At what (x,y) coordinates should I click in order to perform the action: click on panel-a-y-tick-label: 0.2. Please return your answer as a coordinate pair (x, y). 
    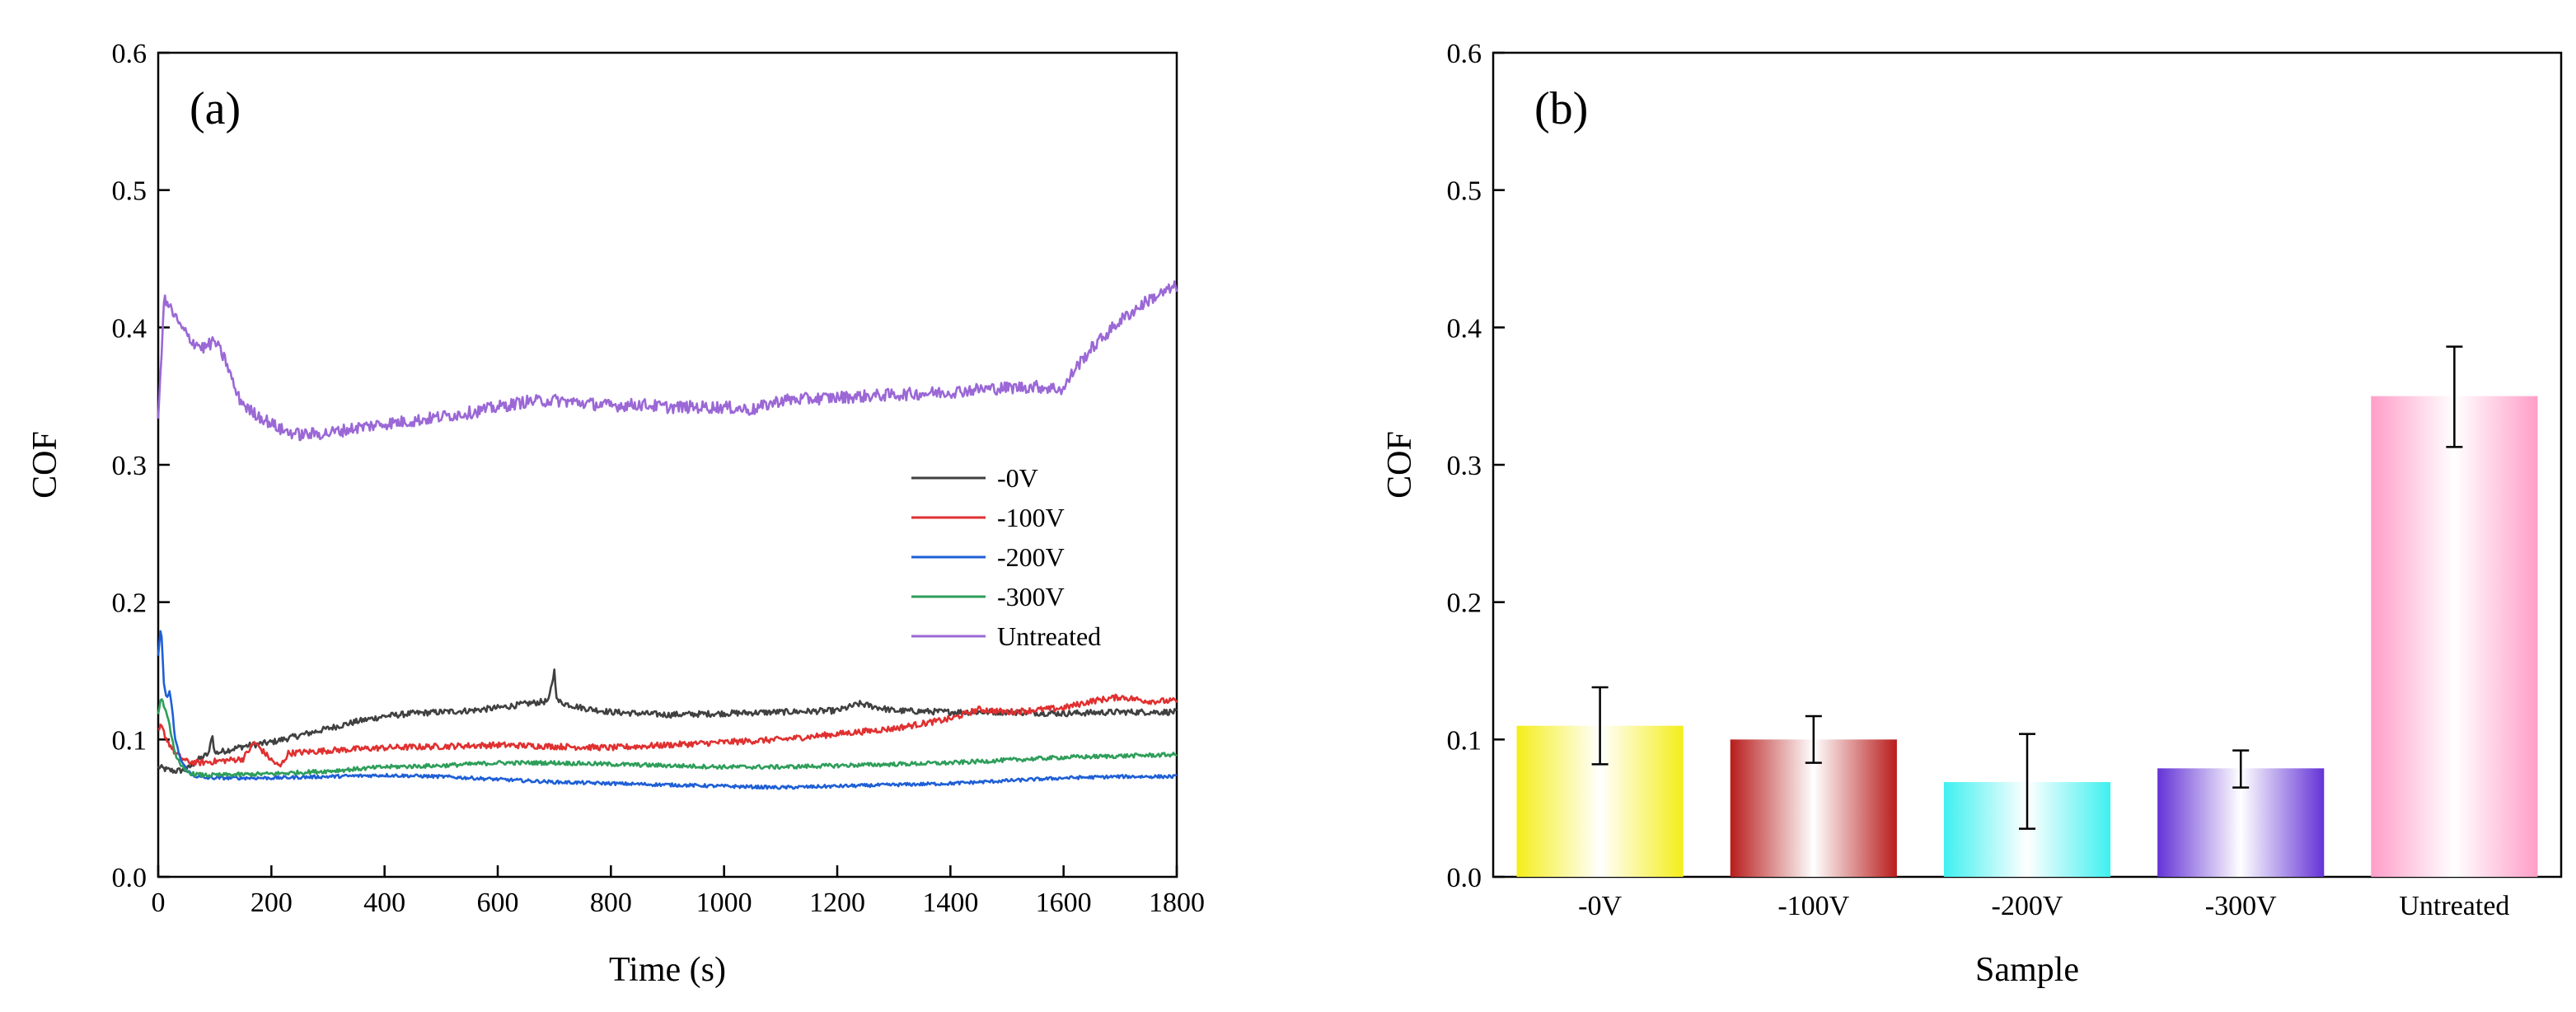
    Looking at the image, I should click on (130, 604).